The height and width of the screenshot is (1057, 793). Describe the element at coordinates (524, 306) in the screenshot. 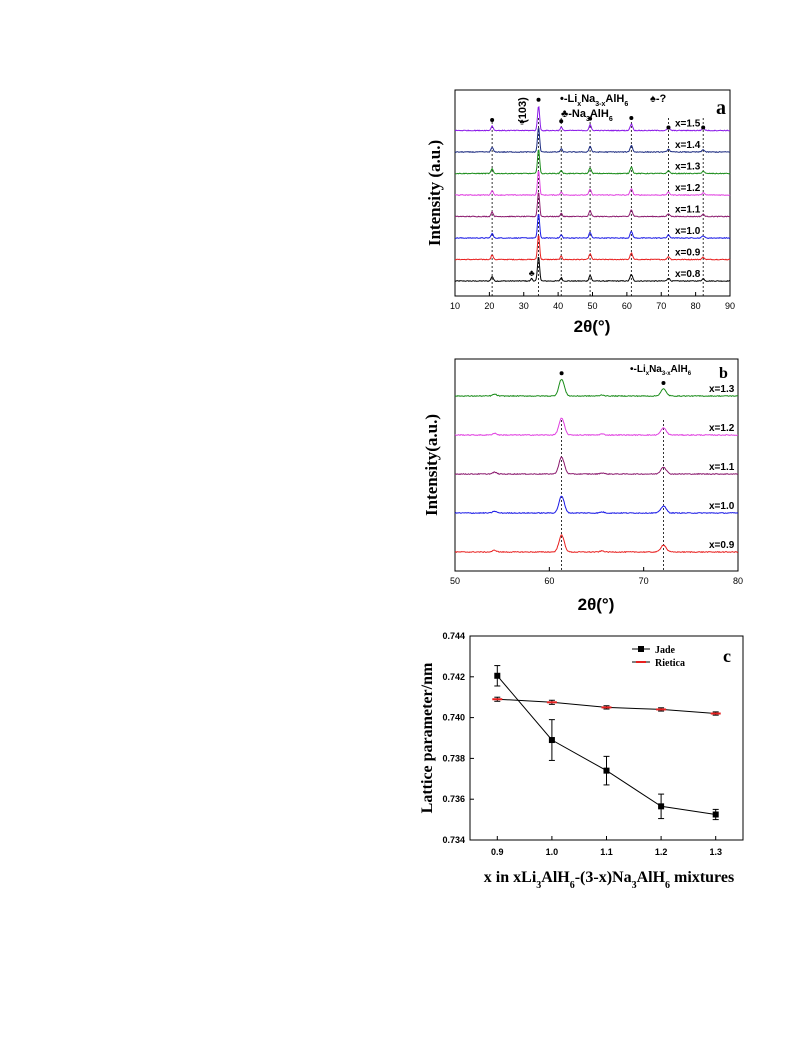

I see `x-tick-label: 30` at that location.